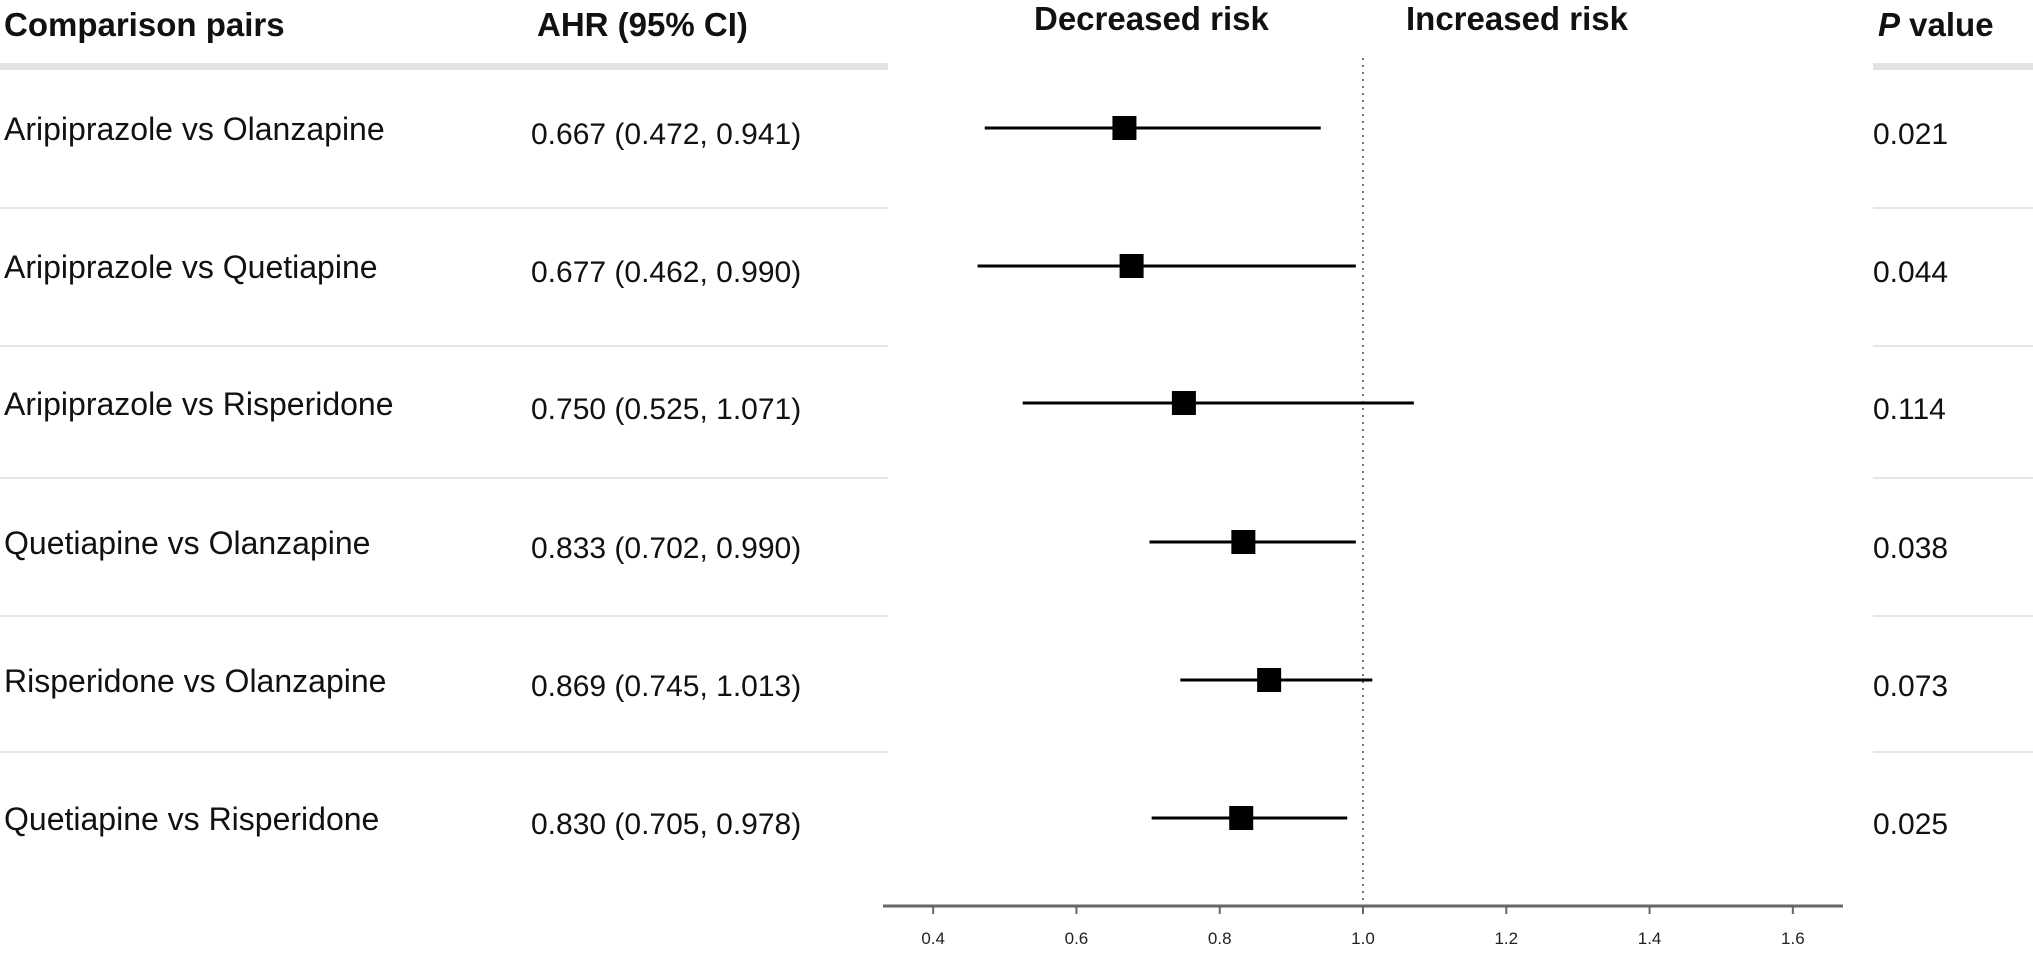  What do you see at coordinates (191, 819) in the screenshot?
I see `row-label: Quetiapine vs Risperidone` at bounding box center [191, 819].